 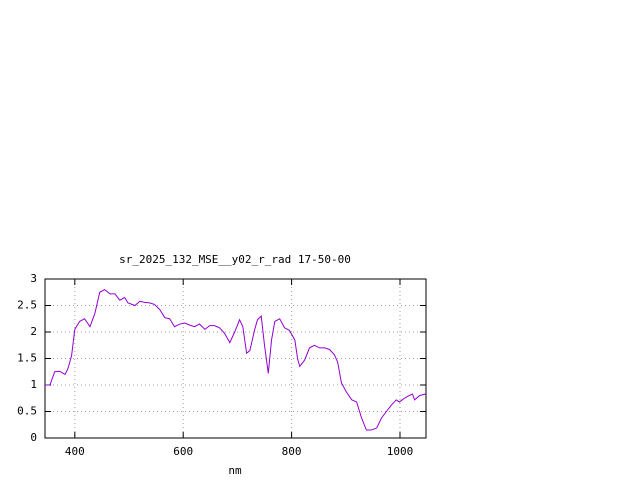 I want to click on x-tick-label: 800, so click(x=292, y=451).